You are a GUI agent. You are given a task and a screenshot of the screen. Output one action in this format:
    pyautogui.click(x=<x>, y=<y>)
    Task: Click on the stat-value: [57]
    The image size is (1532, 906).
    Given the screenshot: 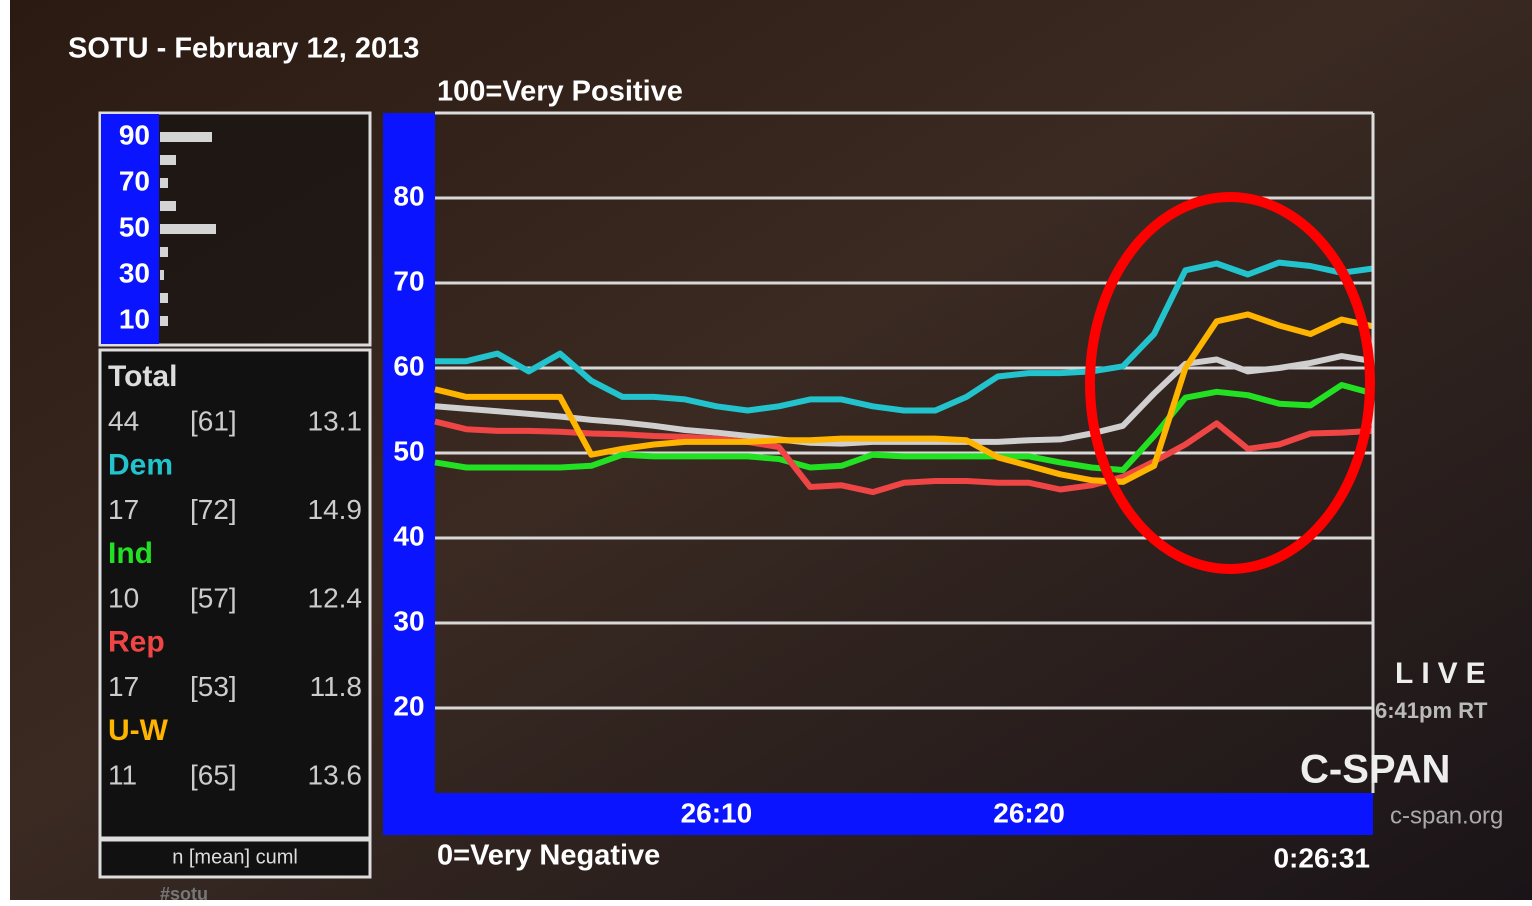 What is the action you would take?
    pyautogui.click(x=213, y=597)
    